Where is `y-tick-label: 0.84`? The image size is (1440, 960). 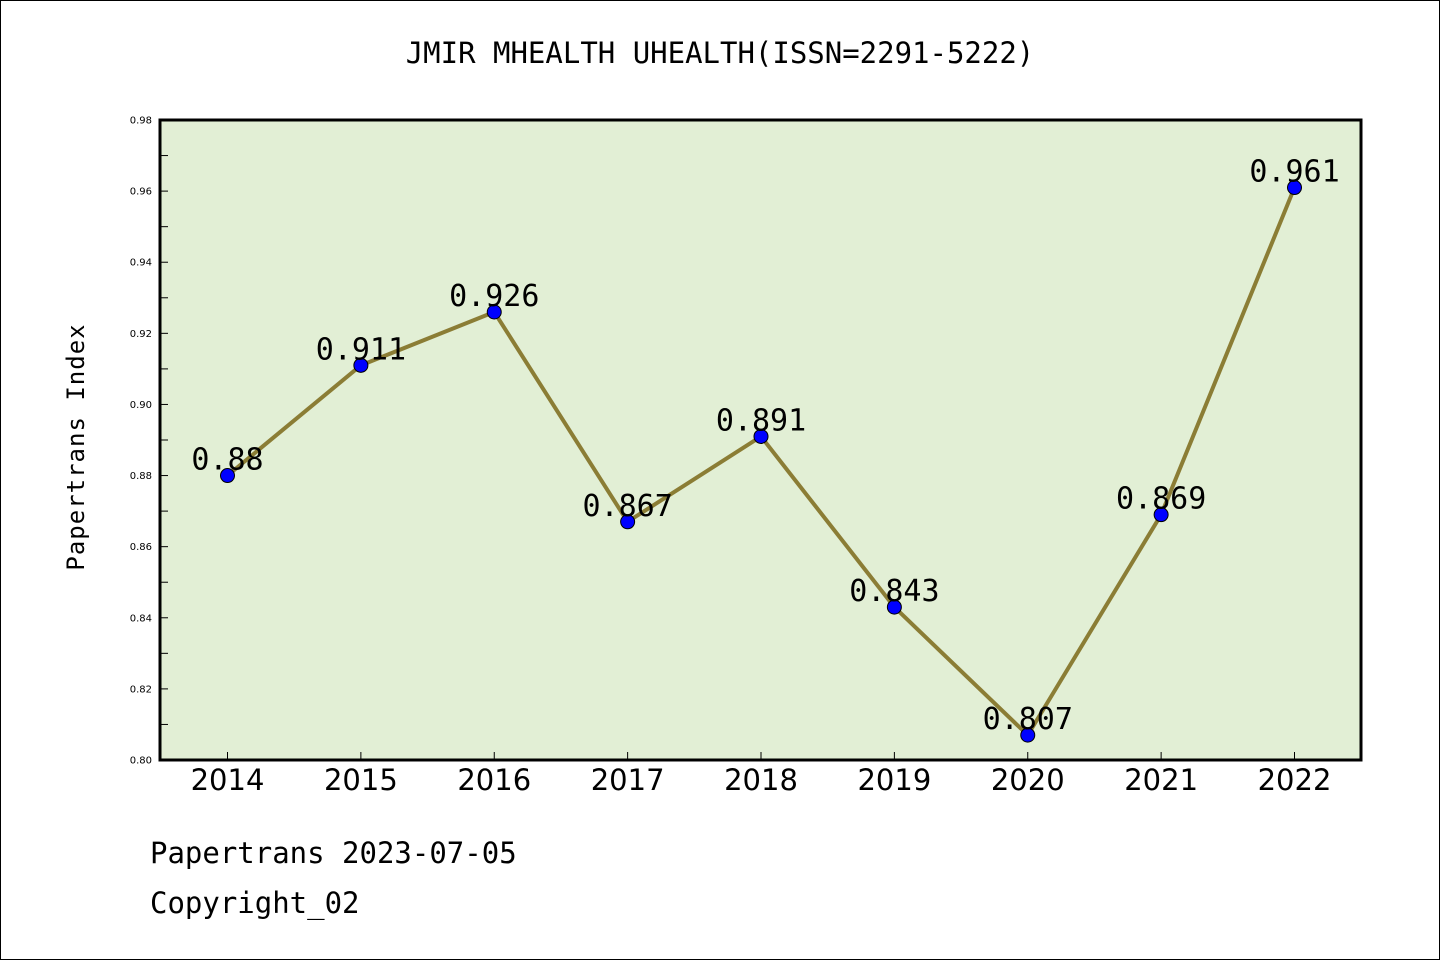 y-tick-label: 0.84 is located at coordinates (141, 618).